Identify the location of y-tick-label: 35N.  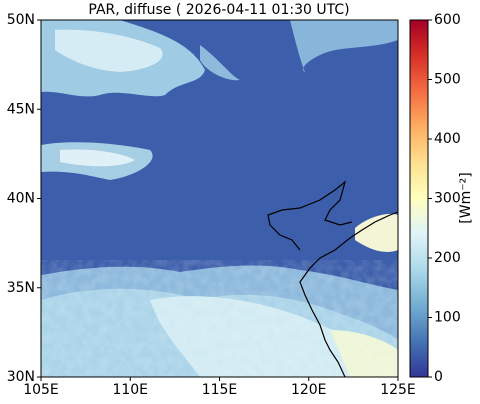
(21, 288).